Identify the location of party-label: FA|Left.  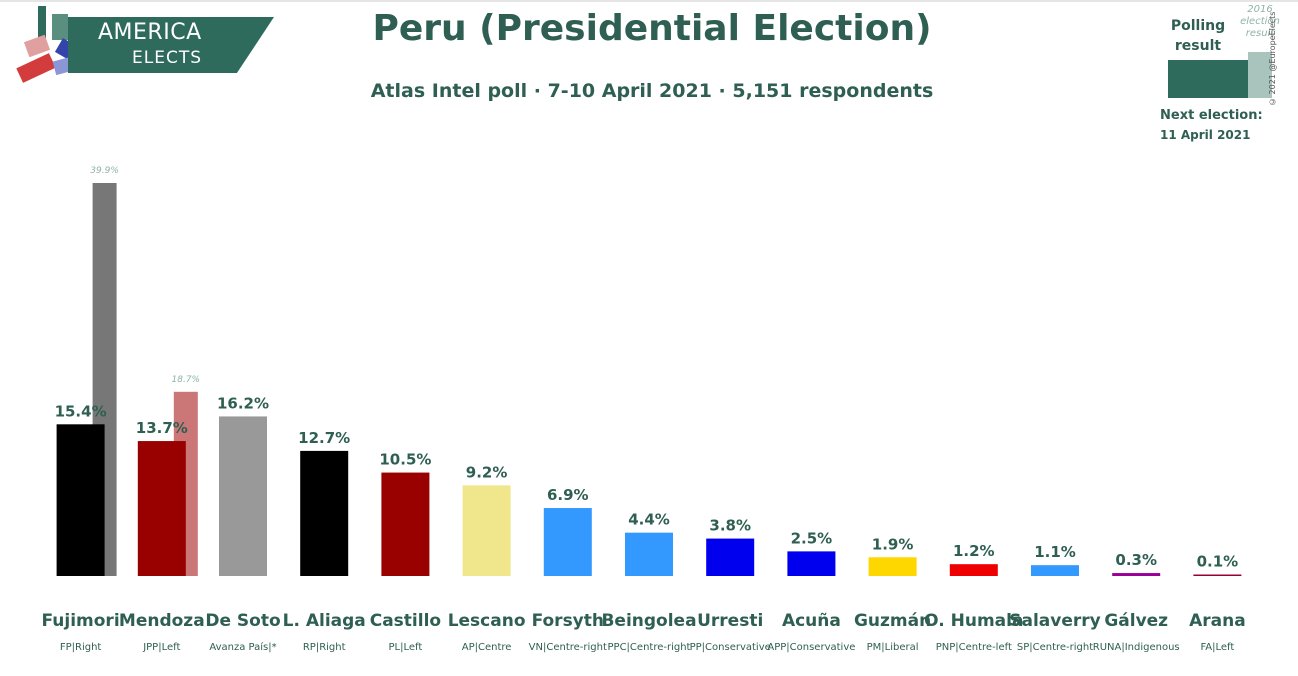
(1217, 647).